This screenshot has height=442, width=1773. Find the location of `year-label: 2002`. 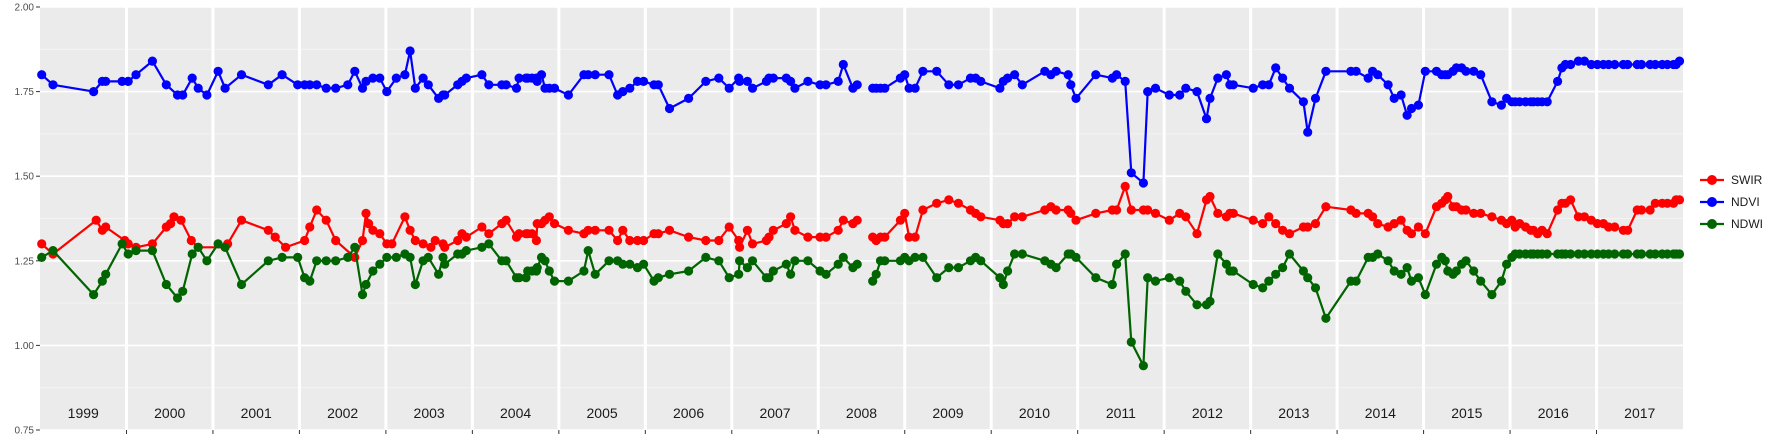

year-label: 2002 is located at coordinates (342, 413).